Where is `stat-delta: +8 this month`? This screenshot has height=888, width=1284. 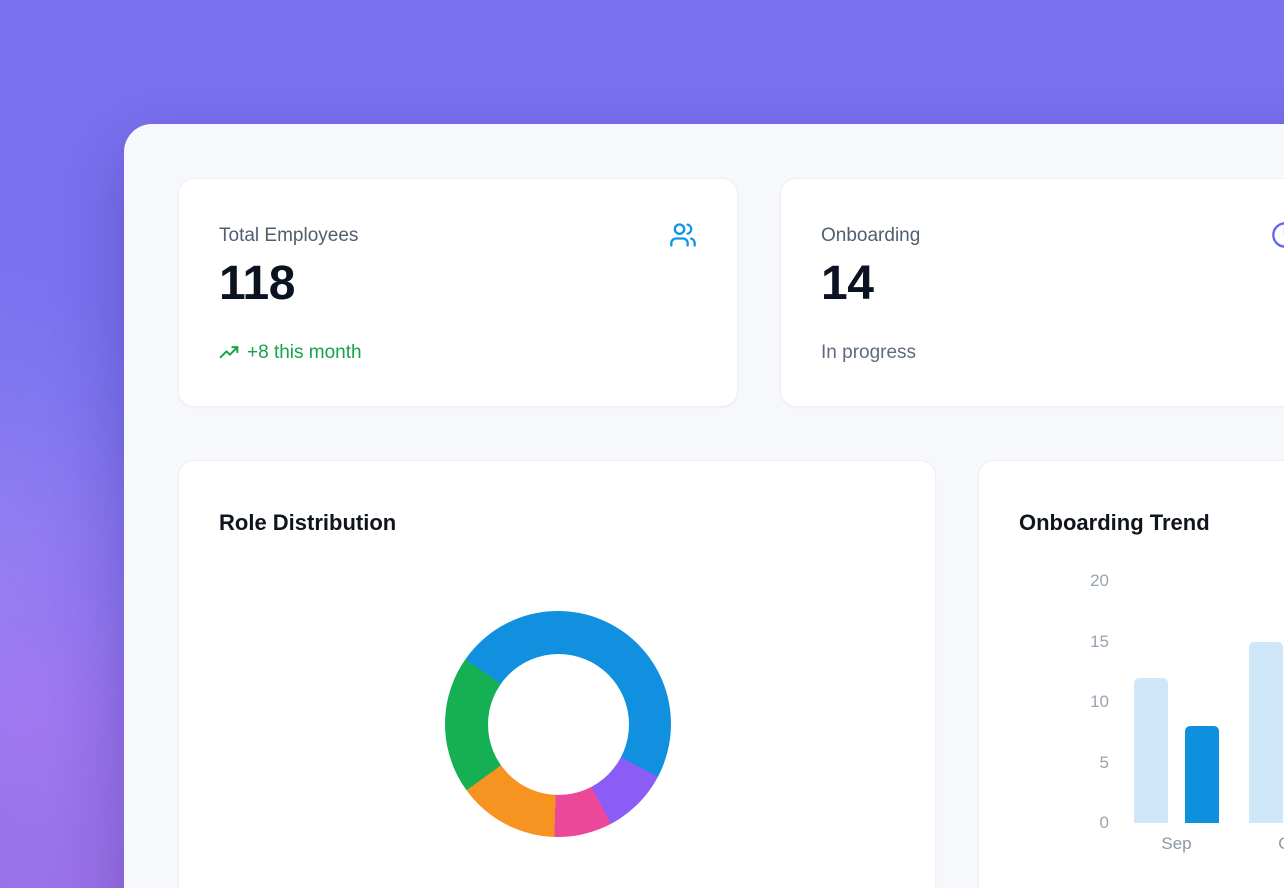 stat-delta: +8 this month is located at coordinates (290, 353).